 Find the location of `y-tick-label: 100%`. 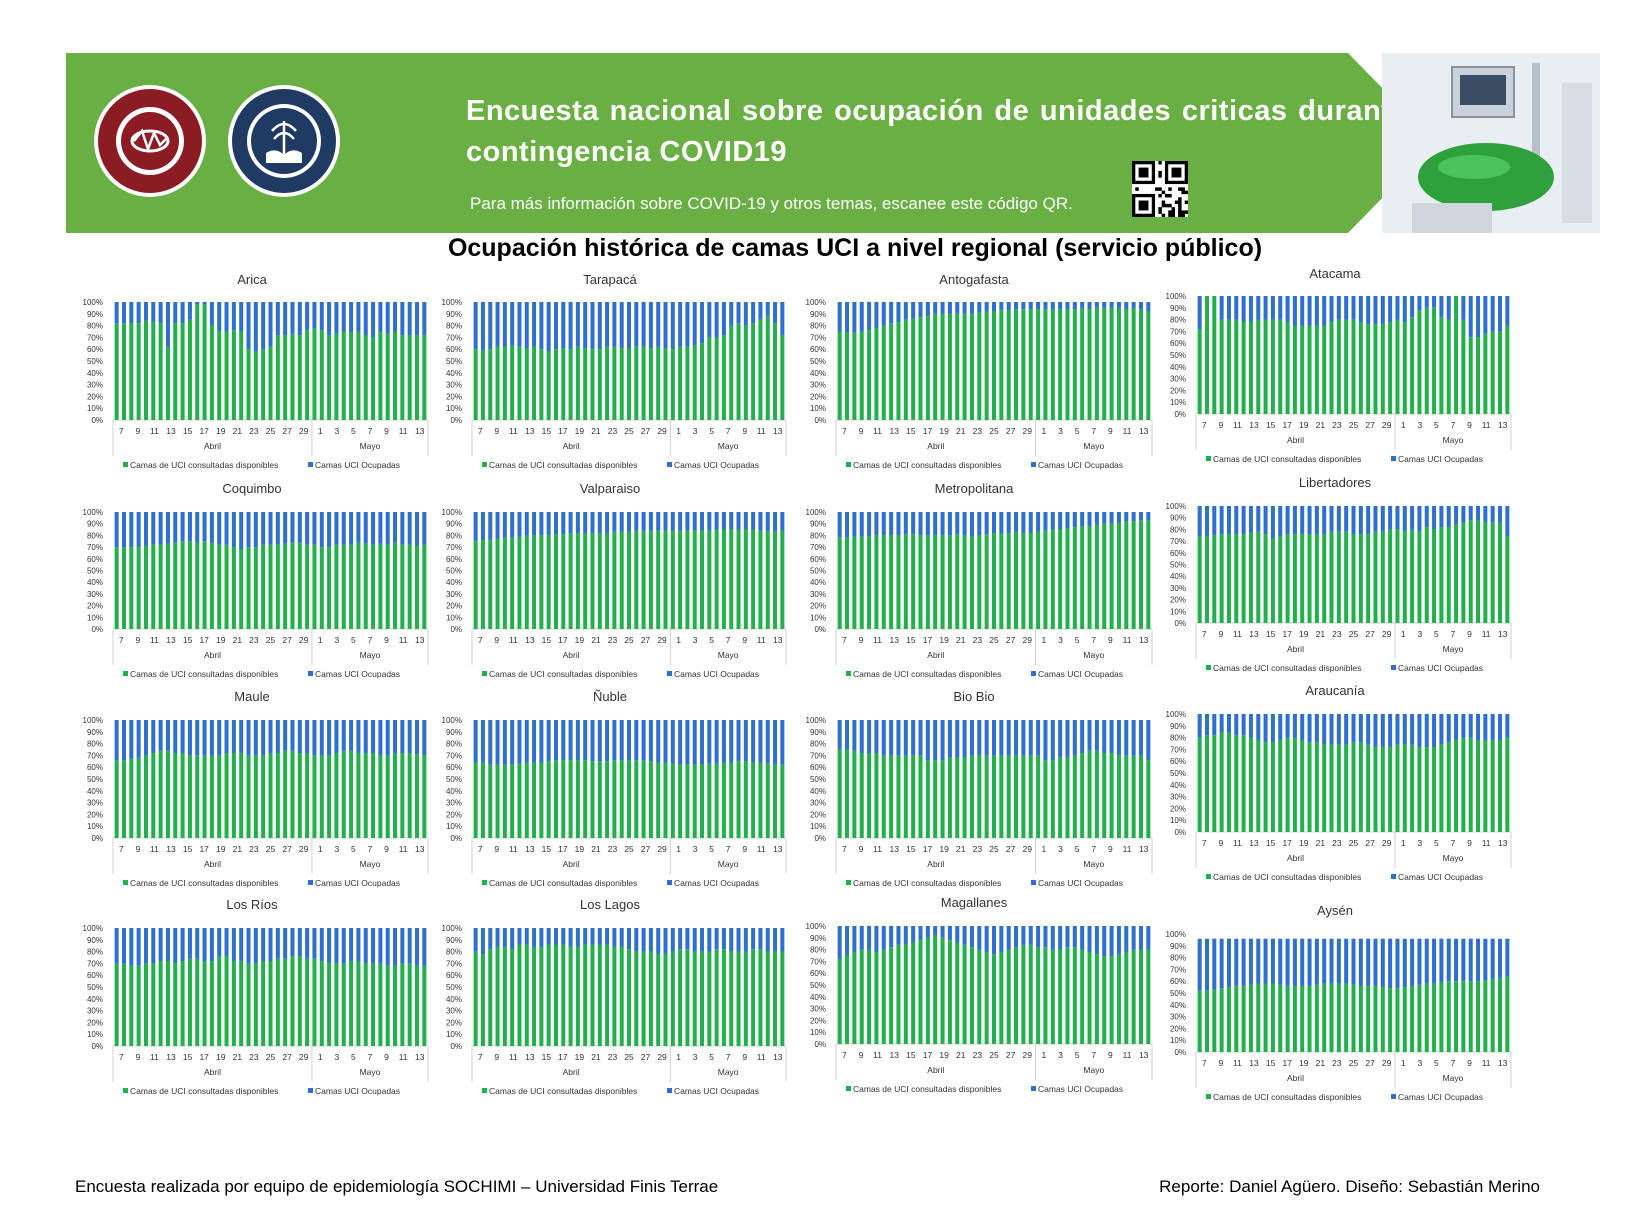

y-tick-label: 100% is located at coordinates (816, 720).